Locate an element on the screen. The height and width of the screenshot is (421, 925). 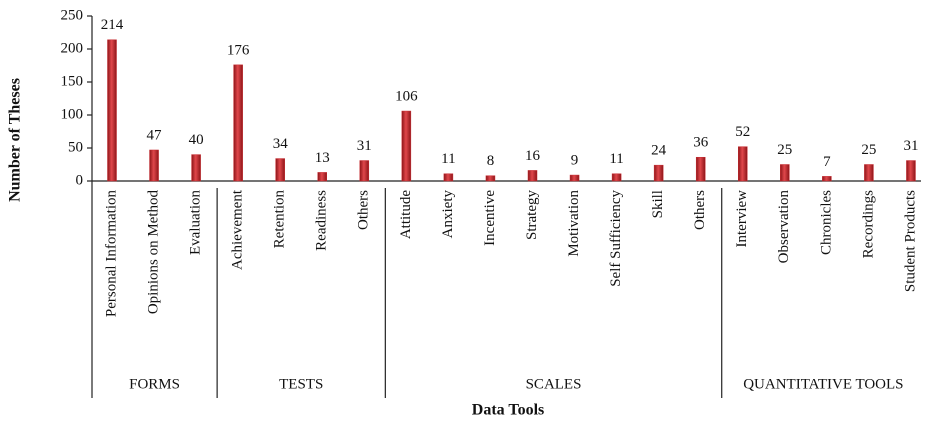
value-label: 9 is located at coordinates (575, 160).